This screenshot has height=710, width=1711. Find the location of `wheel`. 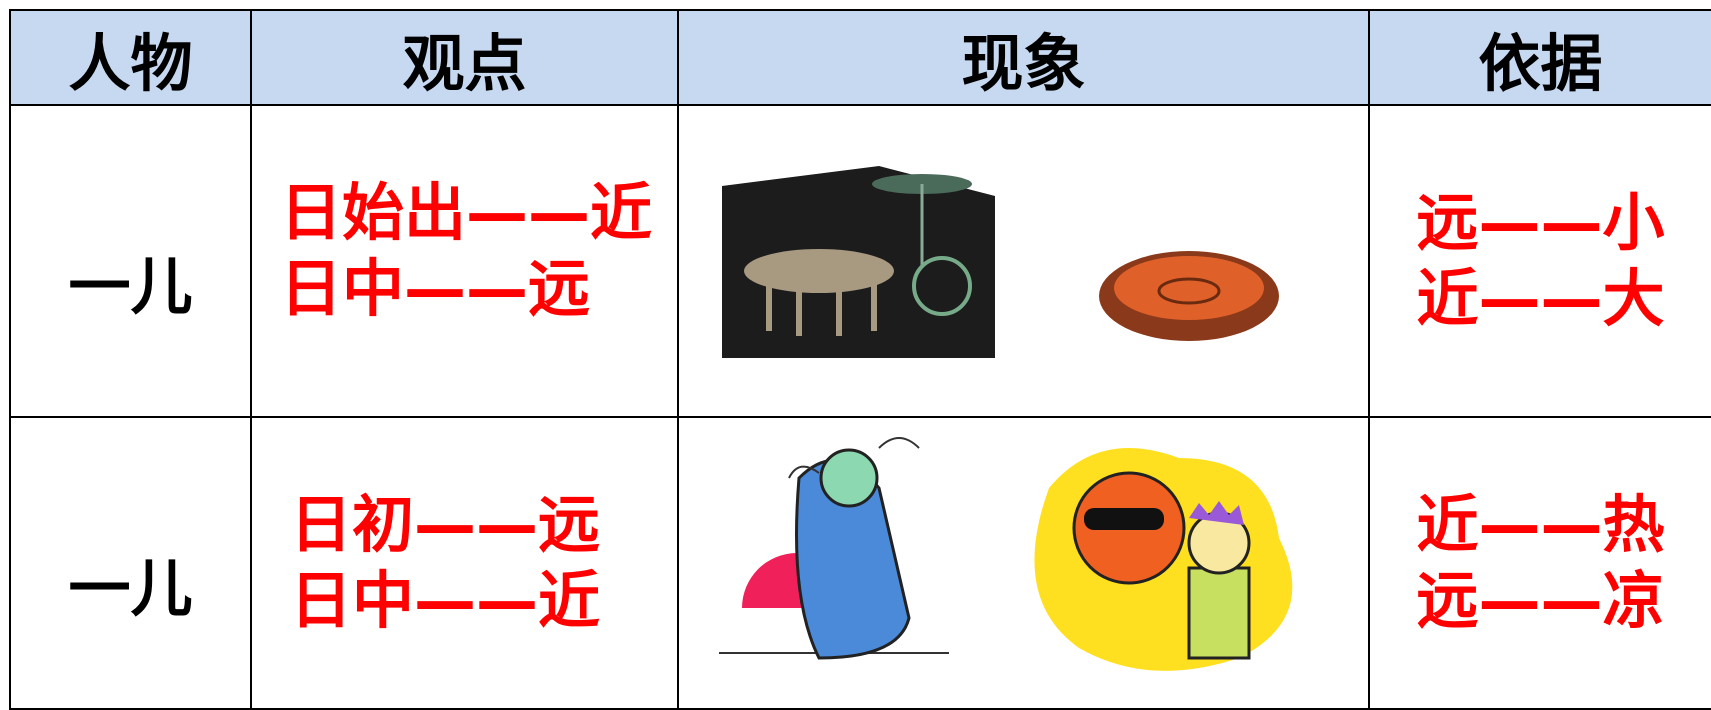

wheel is located at coordinates (942, 286).